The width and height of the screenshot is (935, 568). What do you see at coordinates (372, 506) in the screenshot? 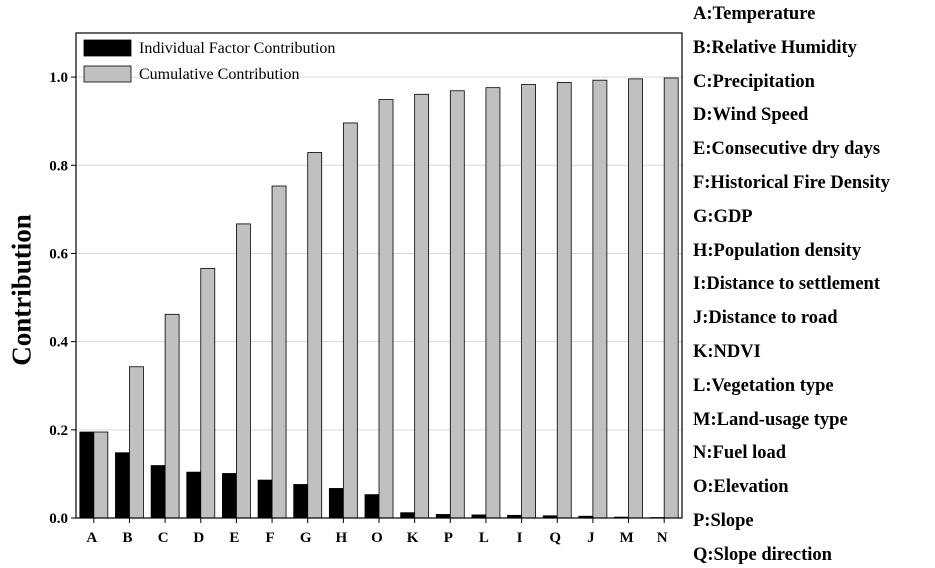
I see `bar-individual-O` at bounding box center [372, 506].